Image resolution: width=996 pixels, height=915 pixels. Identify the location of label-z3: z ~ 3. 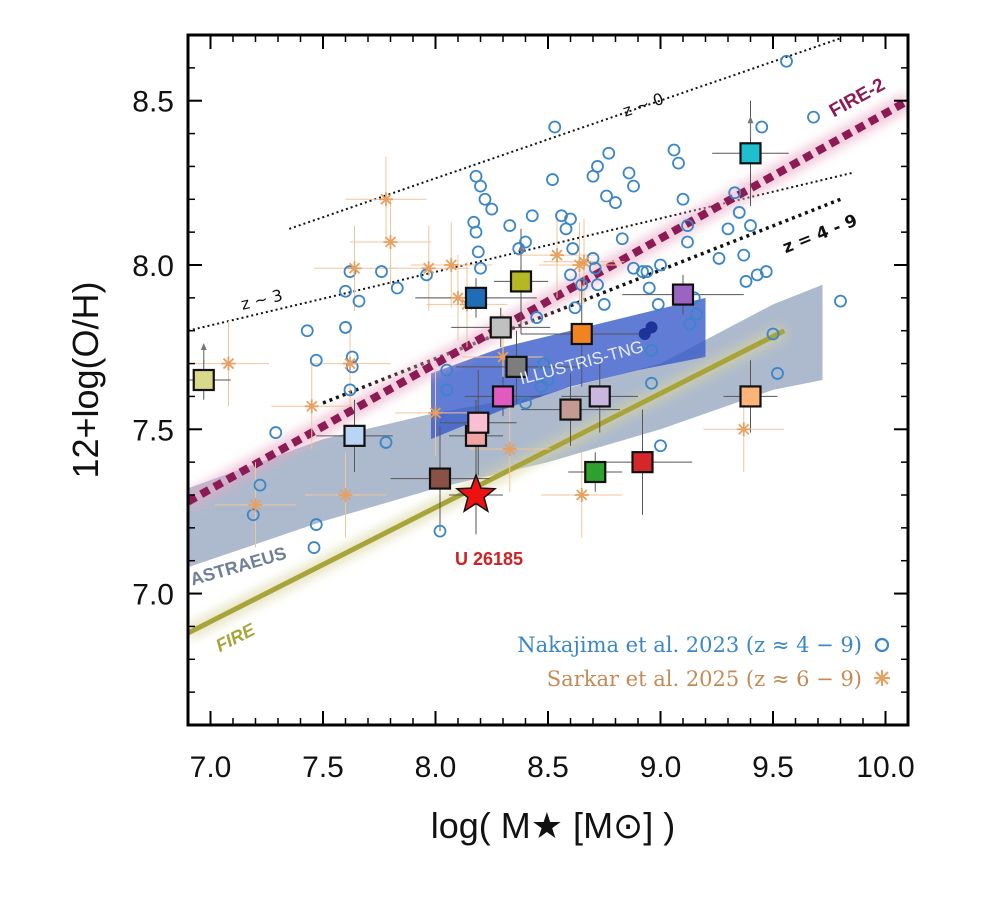
(261, 300).